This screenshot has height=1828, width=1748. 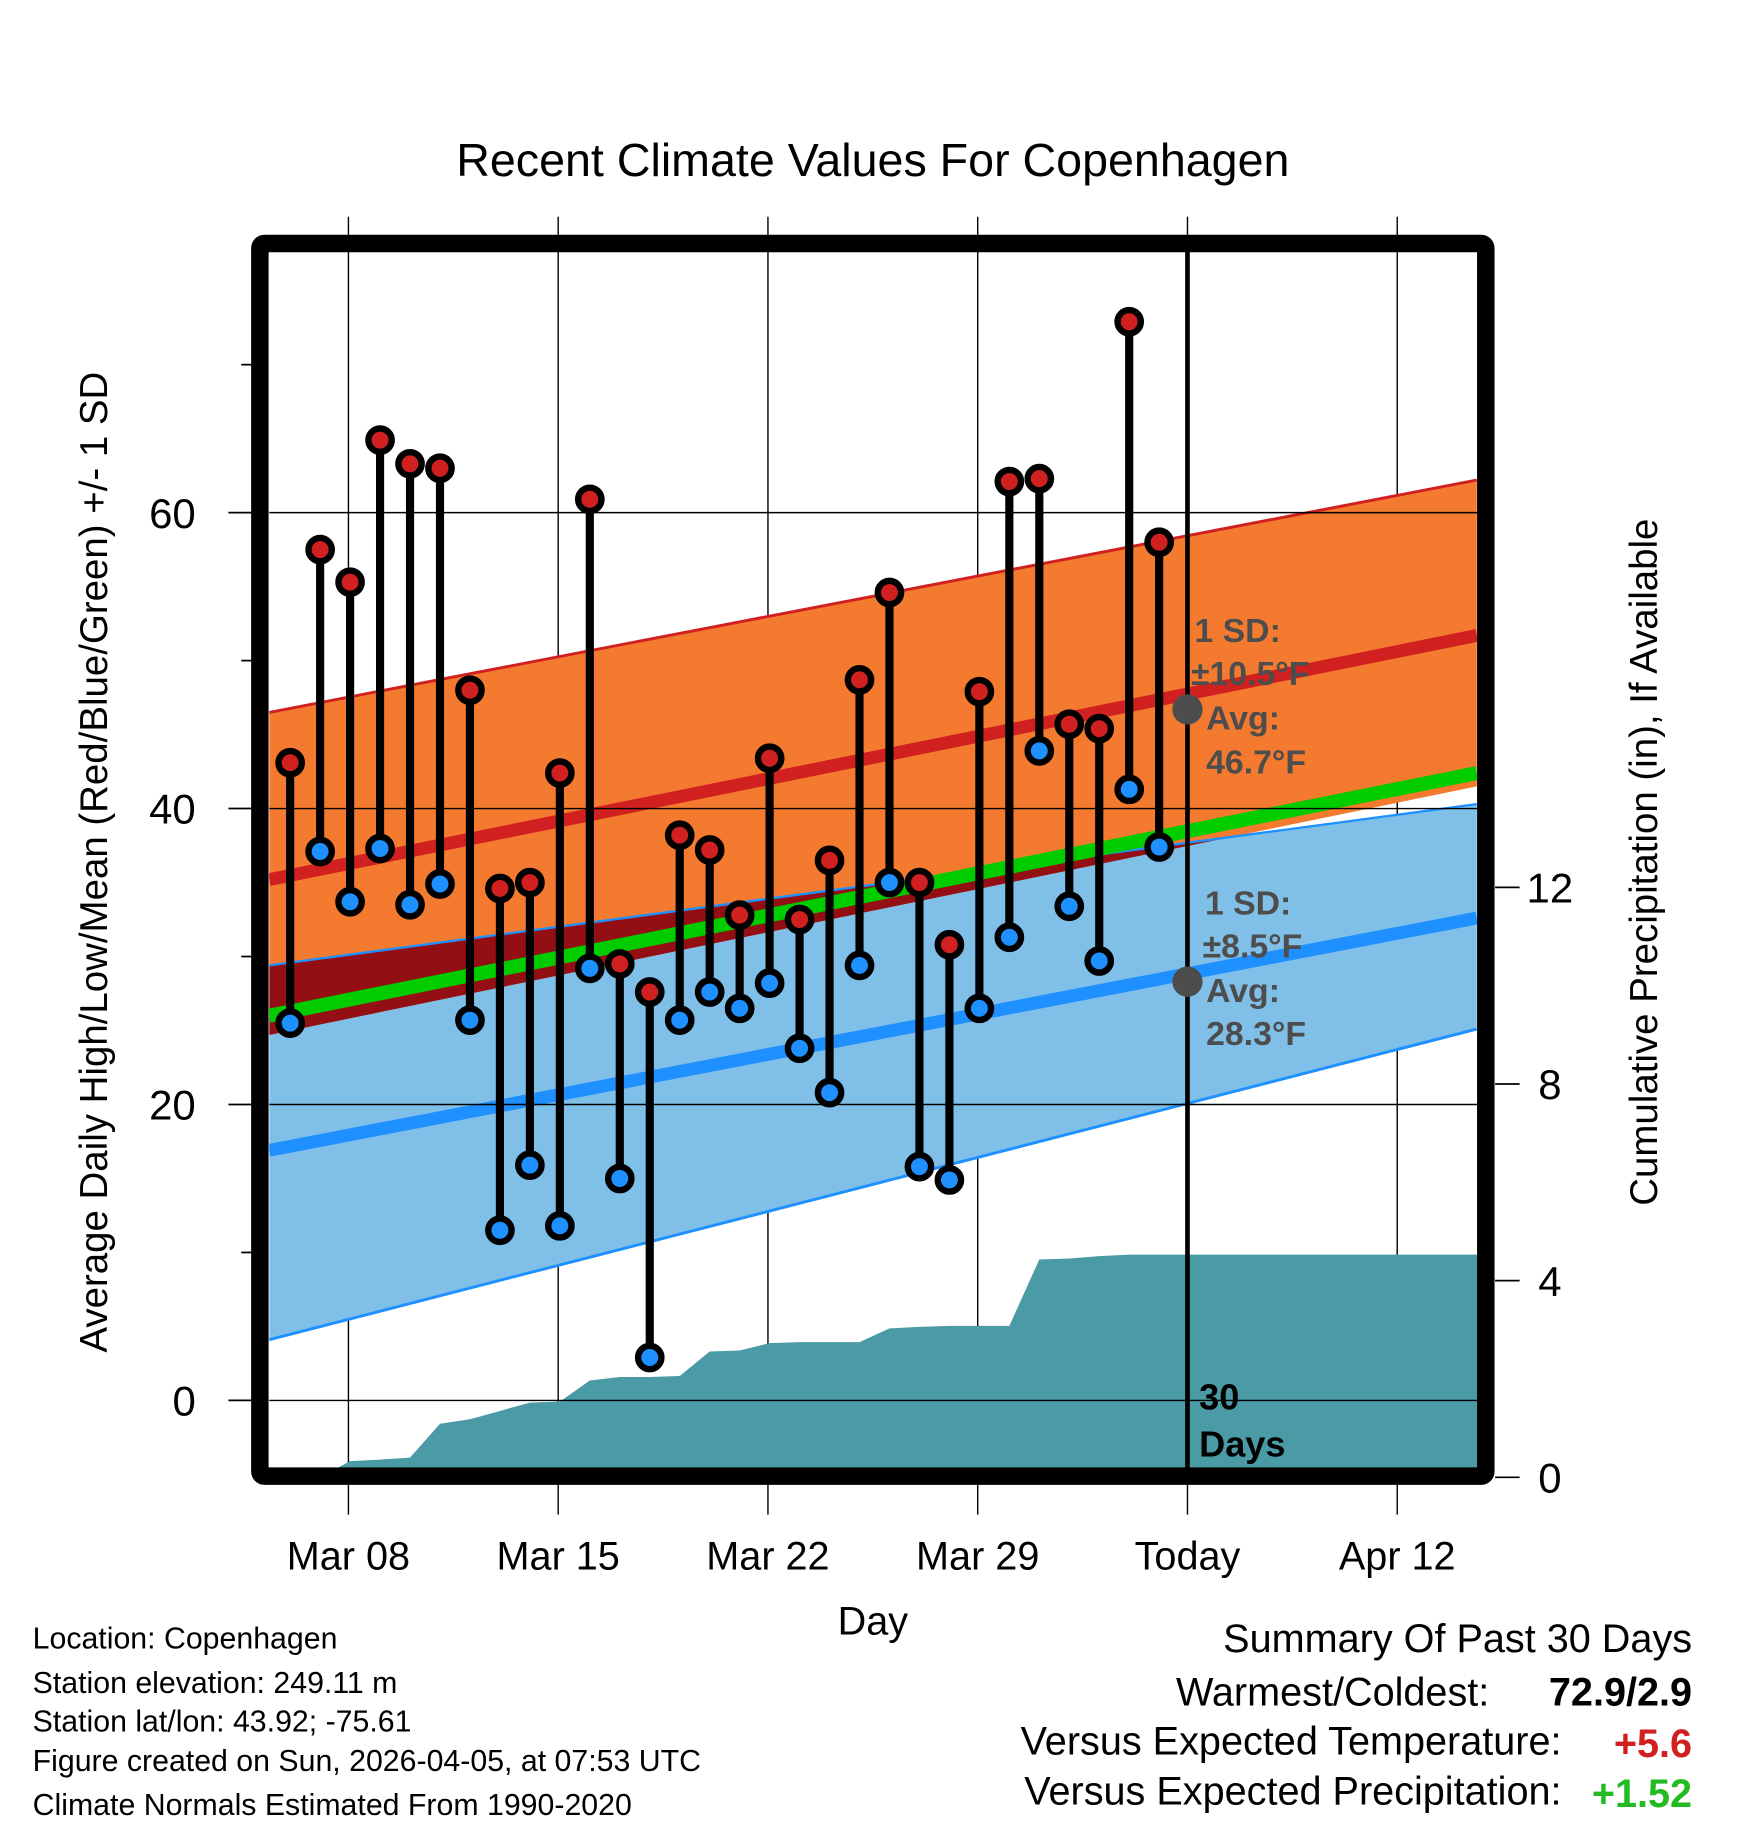 I want to click on high-avg-value: 46.7°F, so click(x=1256, y=763).